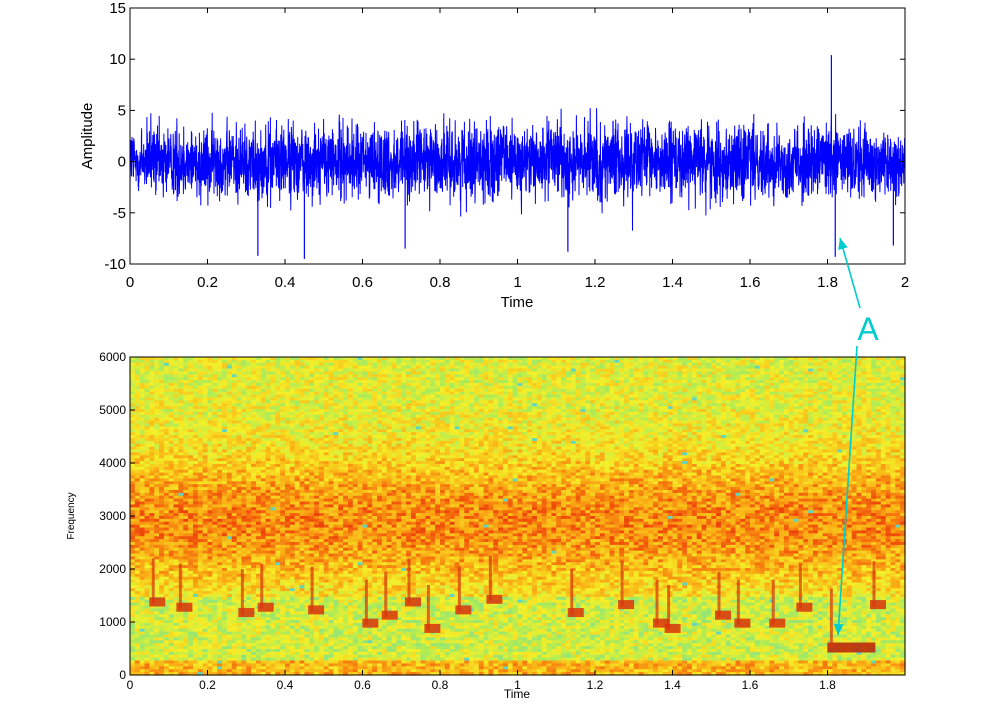 Image resolution: width=1000 pixels, height=724 pixels. Describe the element at coordinates (517, 302) in the screenshot. I see `waveform-x-label: Time` at that location.